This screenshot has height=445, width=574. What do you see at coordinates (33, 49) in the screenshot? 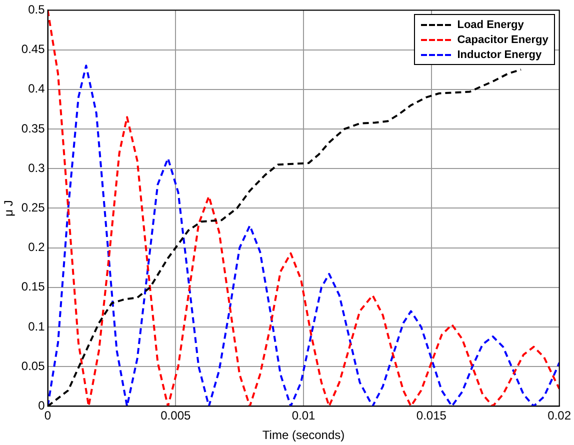
I see `y-tick-label: 0.45` at bounding box center [33, 49].